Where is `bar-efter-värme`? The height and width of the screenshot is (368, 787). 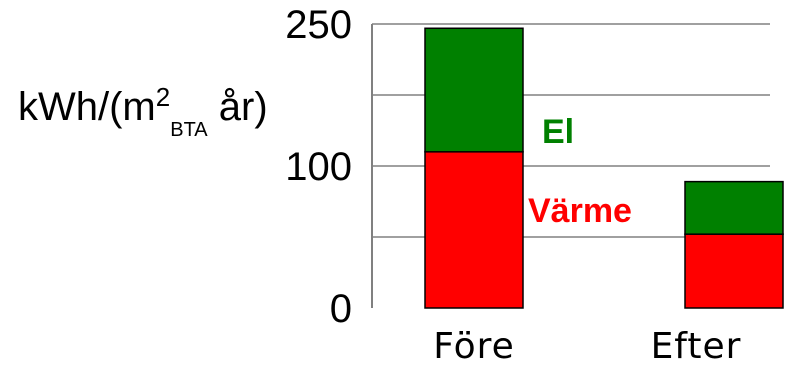
bar-efter-värme is located at coordinates (734, 271).